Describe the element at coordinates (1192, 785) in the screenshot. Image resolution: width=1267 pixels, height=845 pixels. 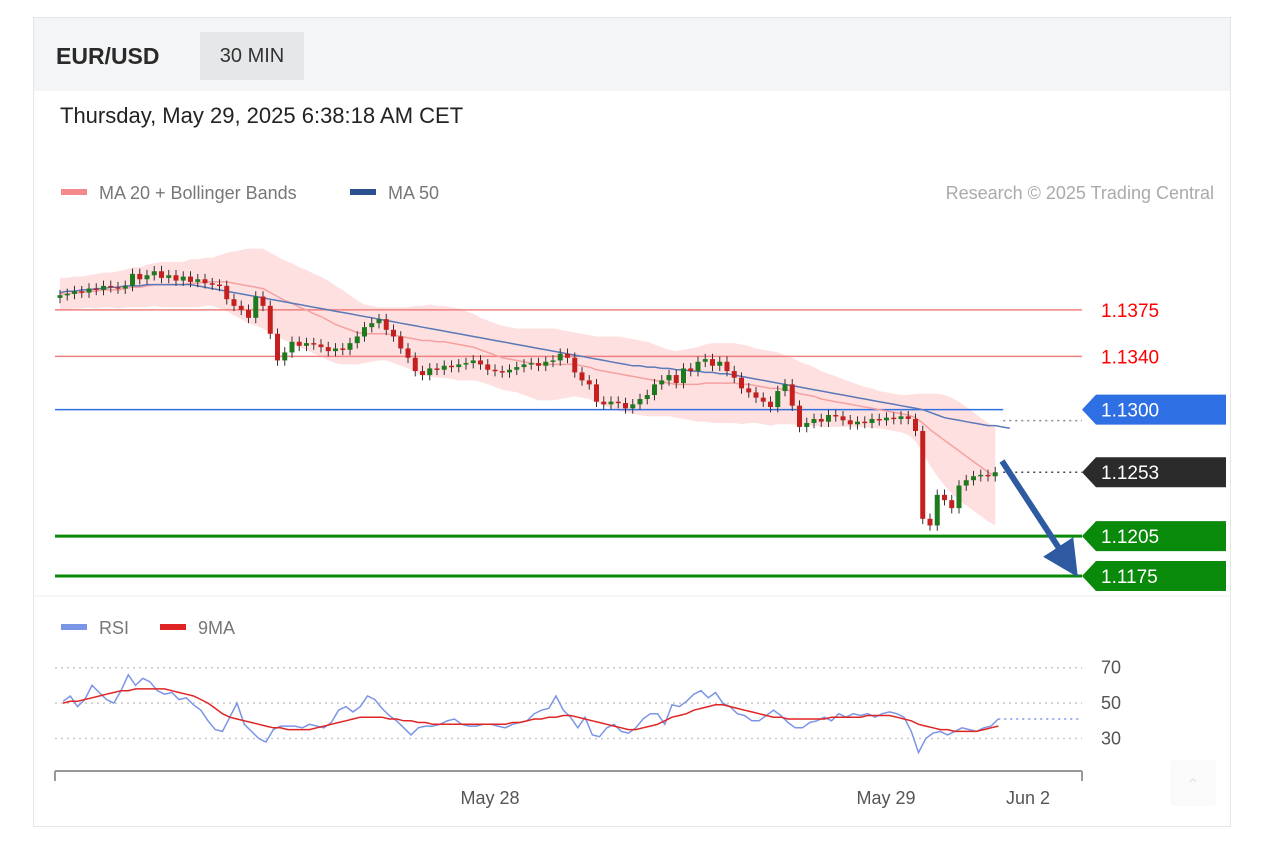
I see `chevron-up-icon: ⌃` at that location.